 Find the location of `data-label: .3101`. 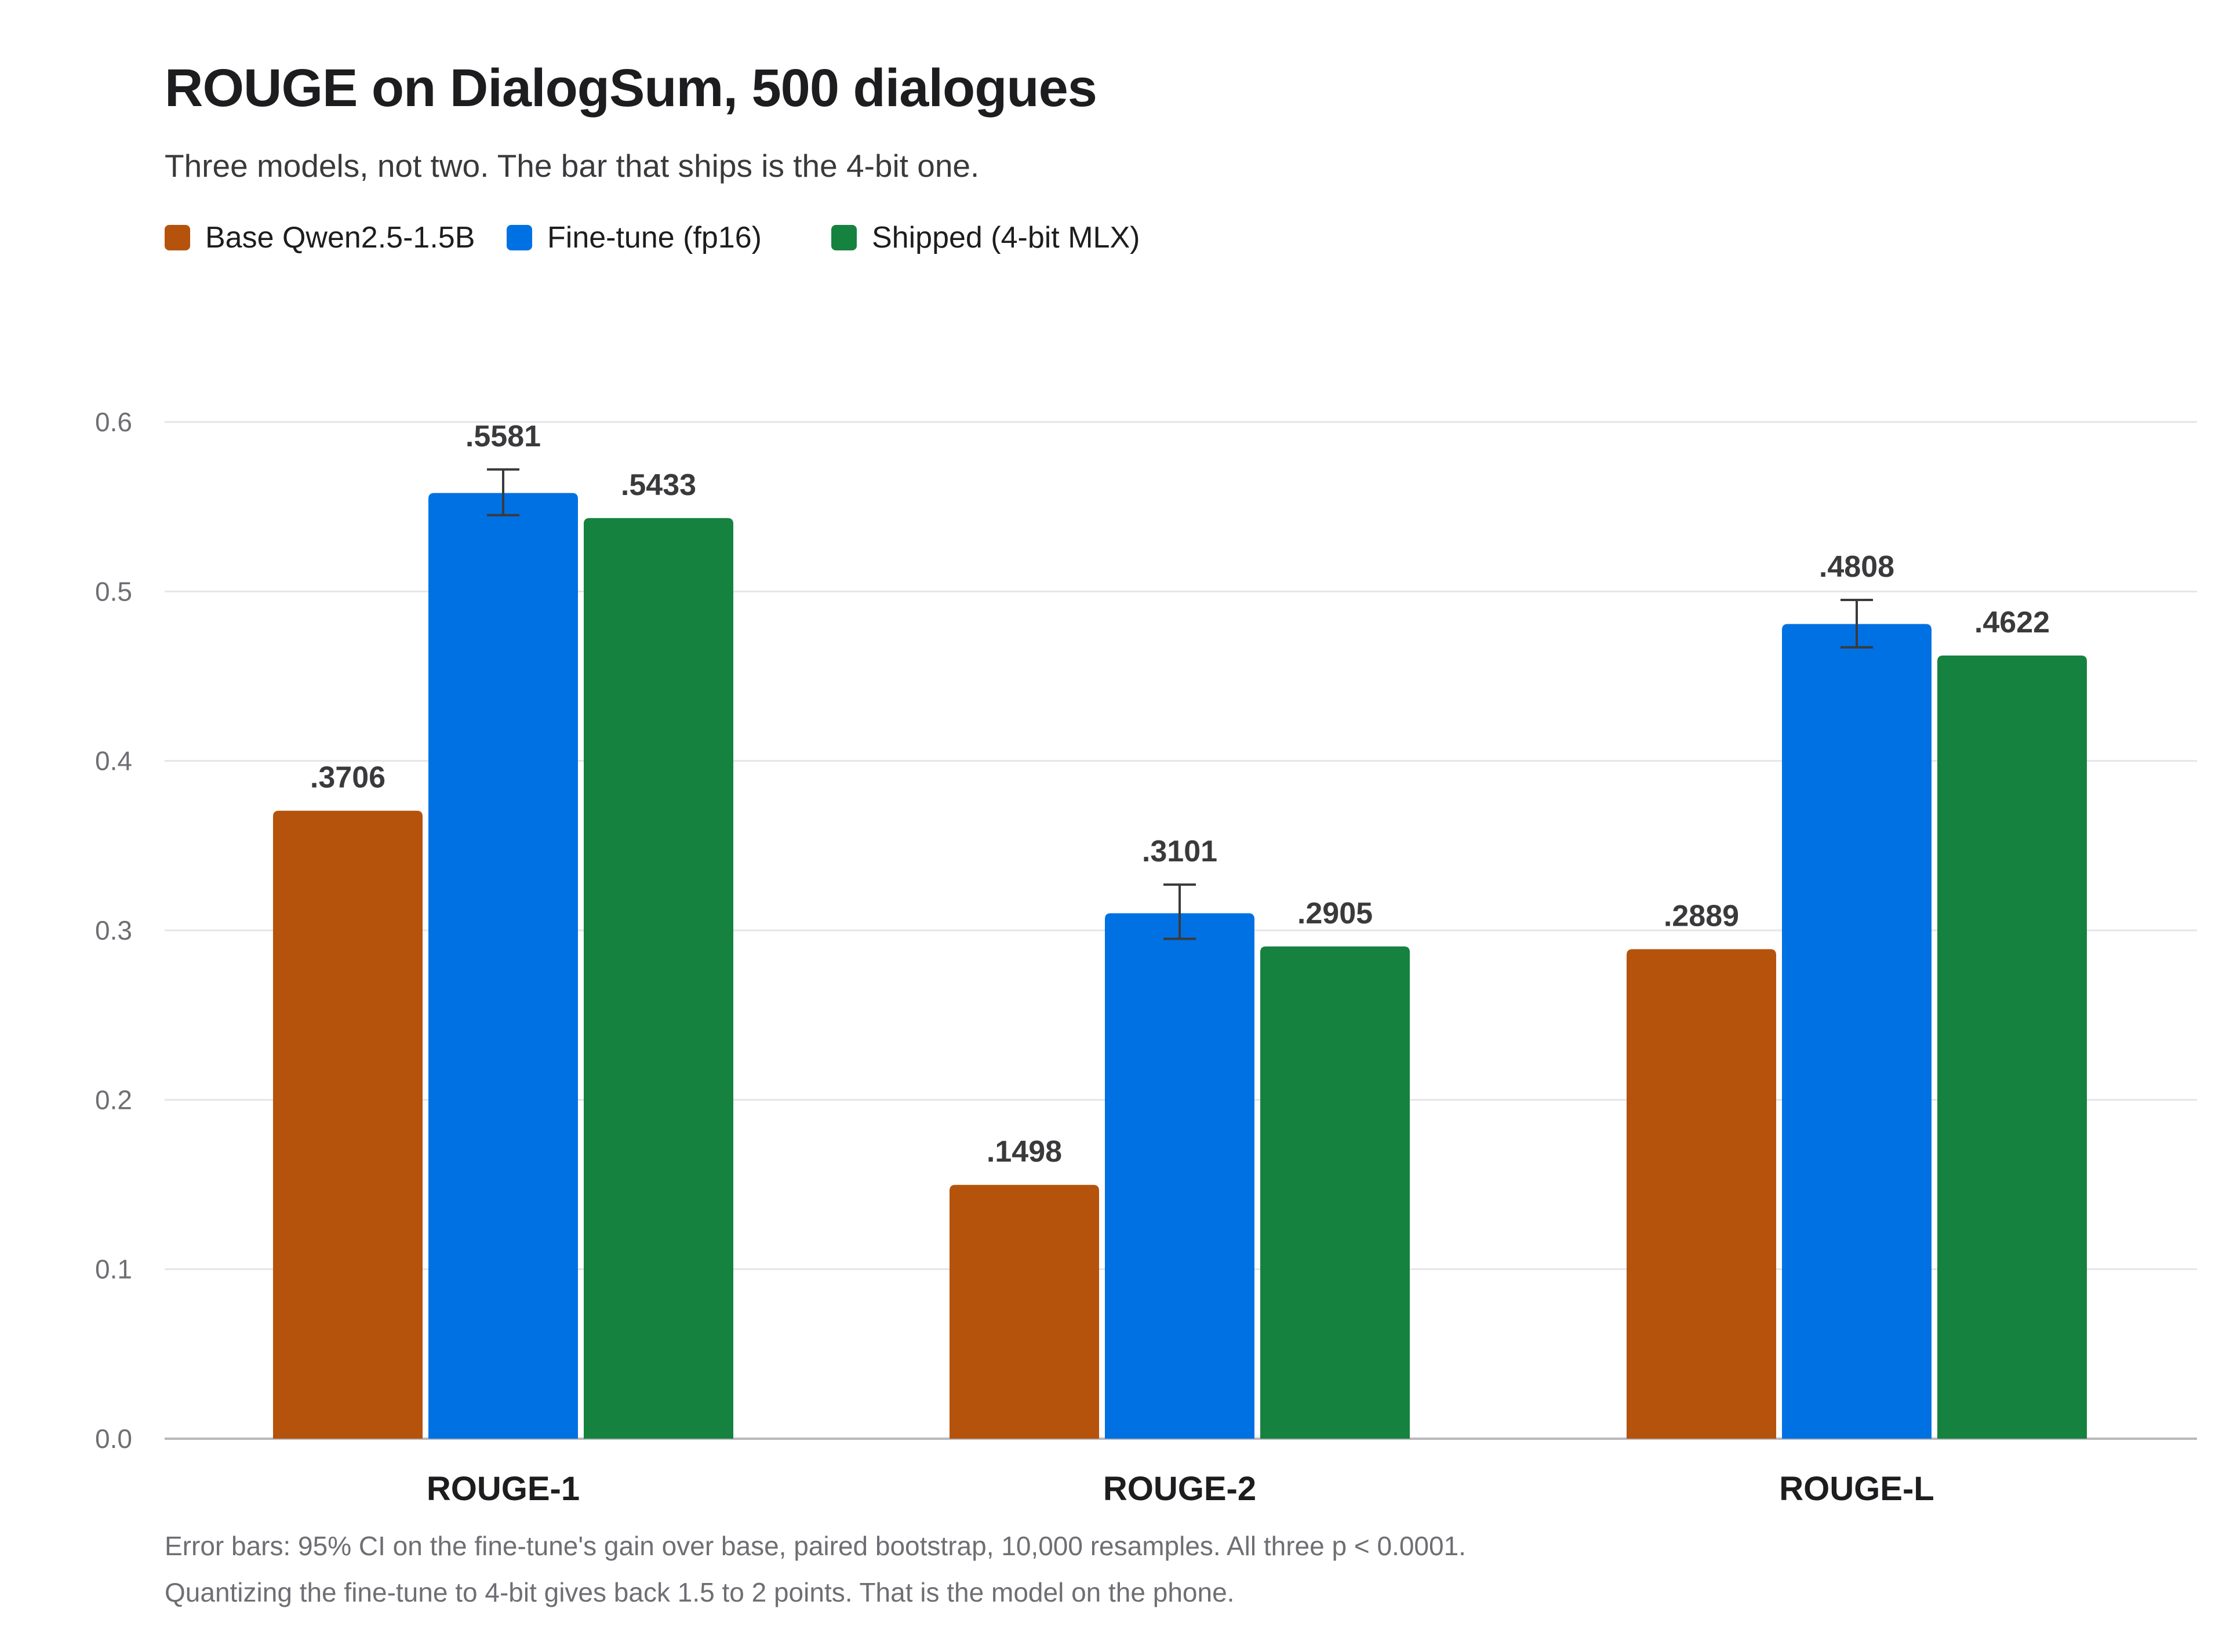

data-label: .3101 is located at coordinates (1179, 851).